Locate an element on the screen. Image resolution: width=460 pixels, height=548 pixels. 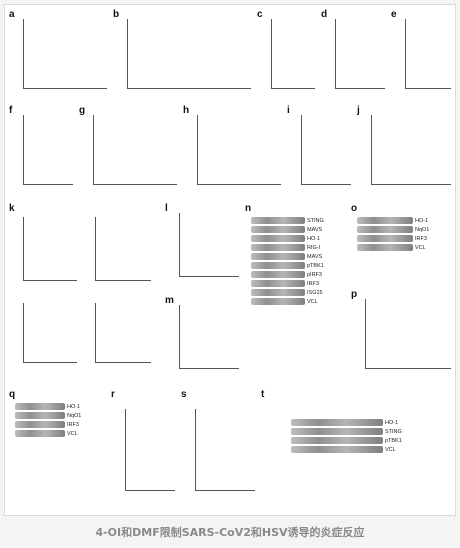
panel-b: b is located at coordinates (183, 55).